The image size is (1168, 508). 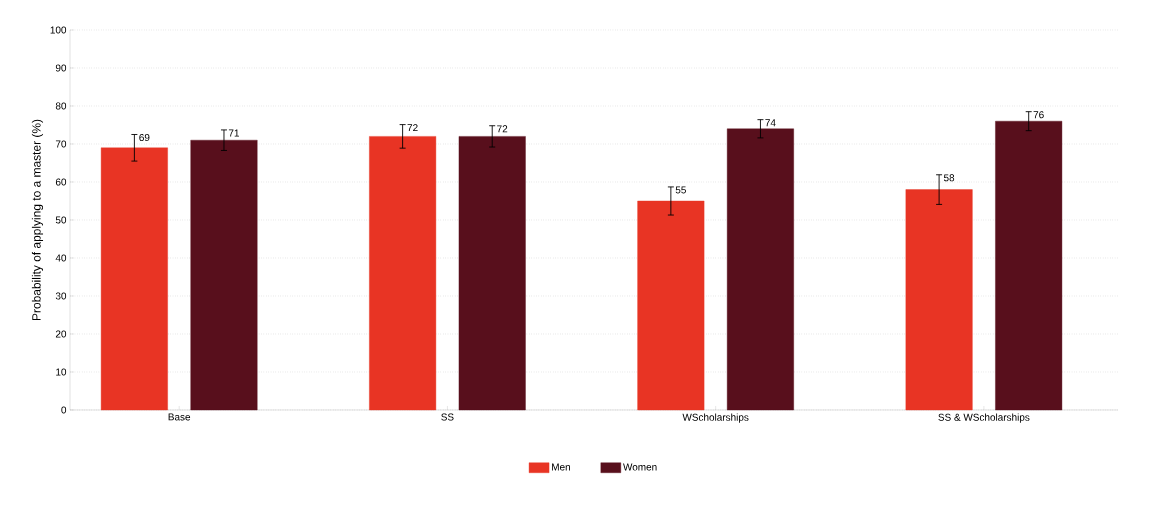 I want to click on y-tick-label: 40, so click(x=61, y=258).